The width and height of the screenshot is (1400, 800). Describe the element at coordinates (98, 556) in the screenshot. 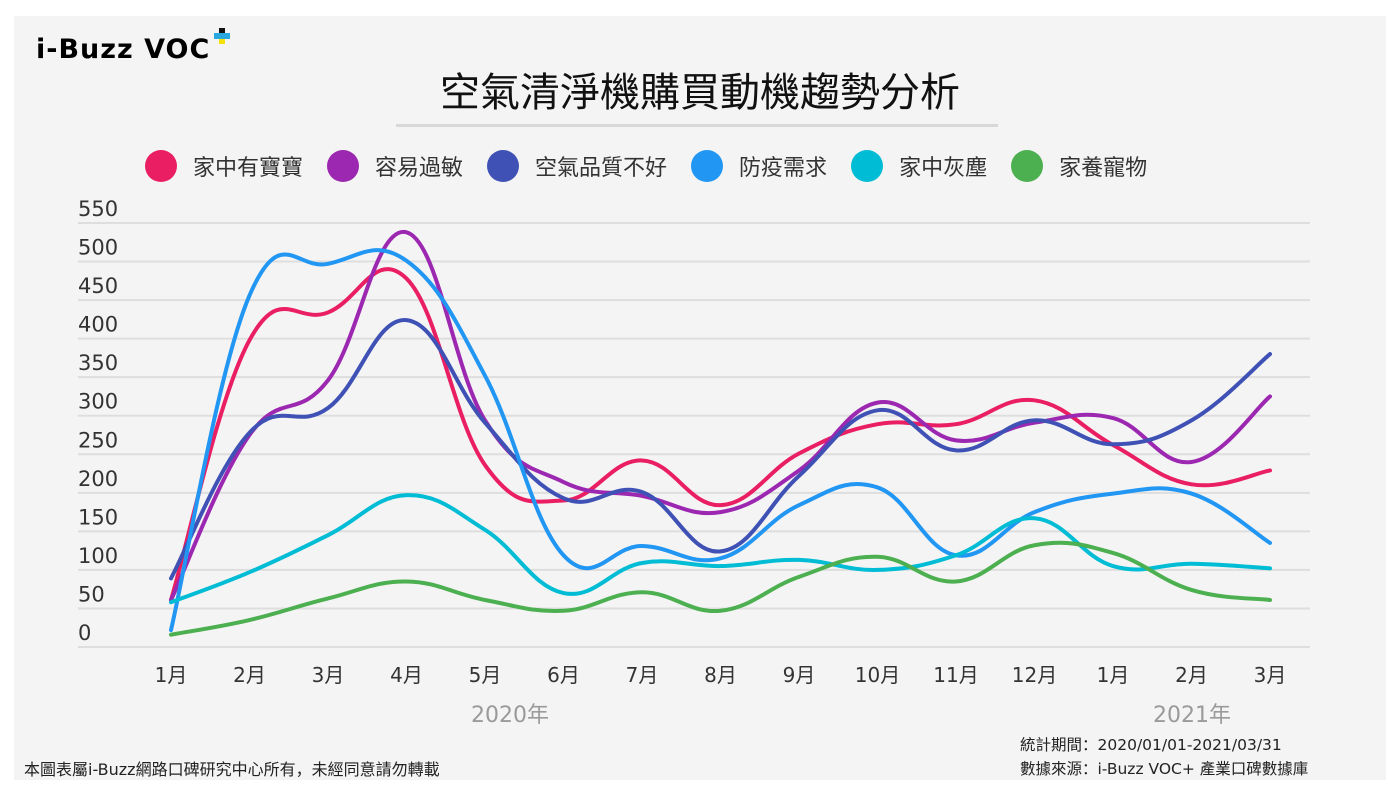

I see `y-tick-label: 100` at that location.